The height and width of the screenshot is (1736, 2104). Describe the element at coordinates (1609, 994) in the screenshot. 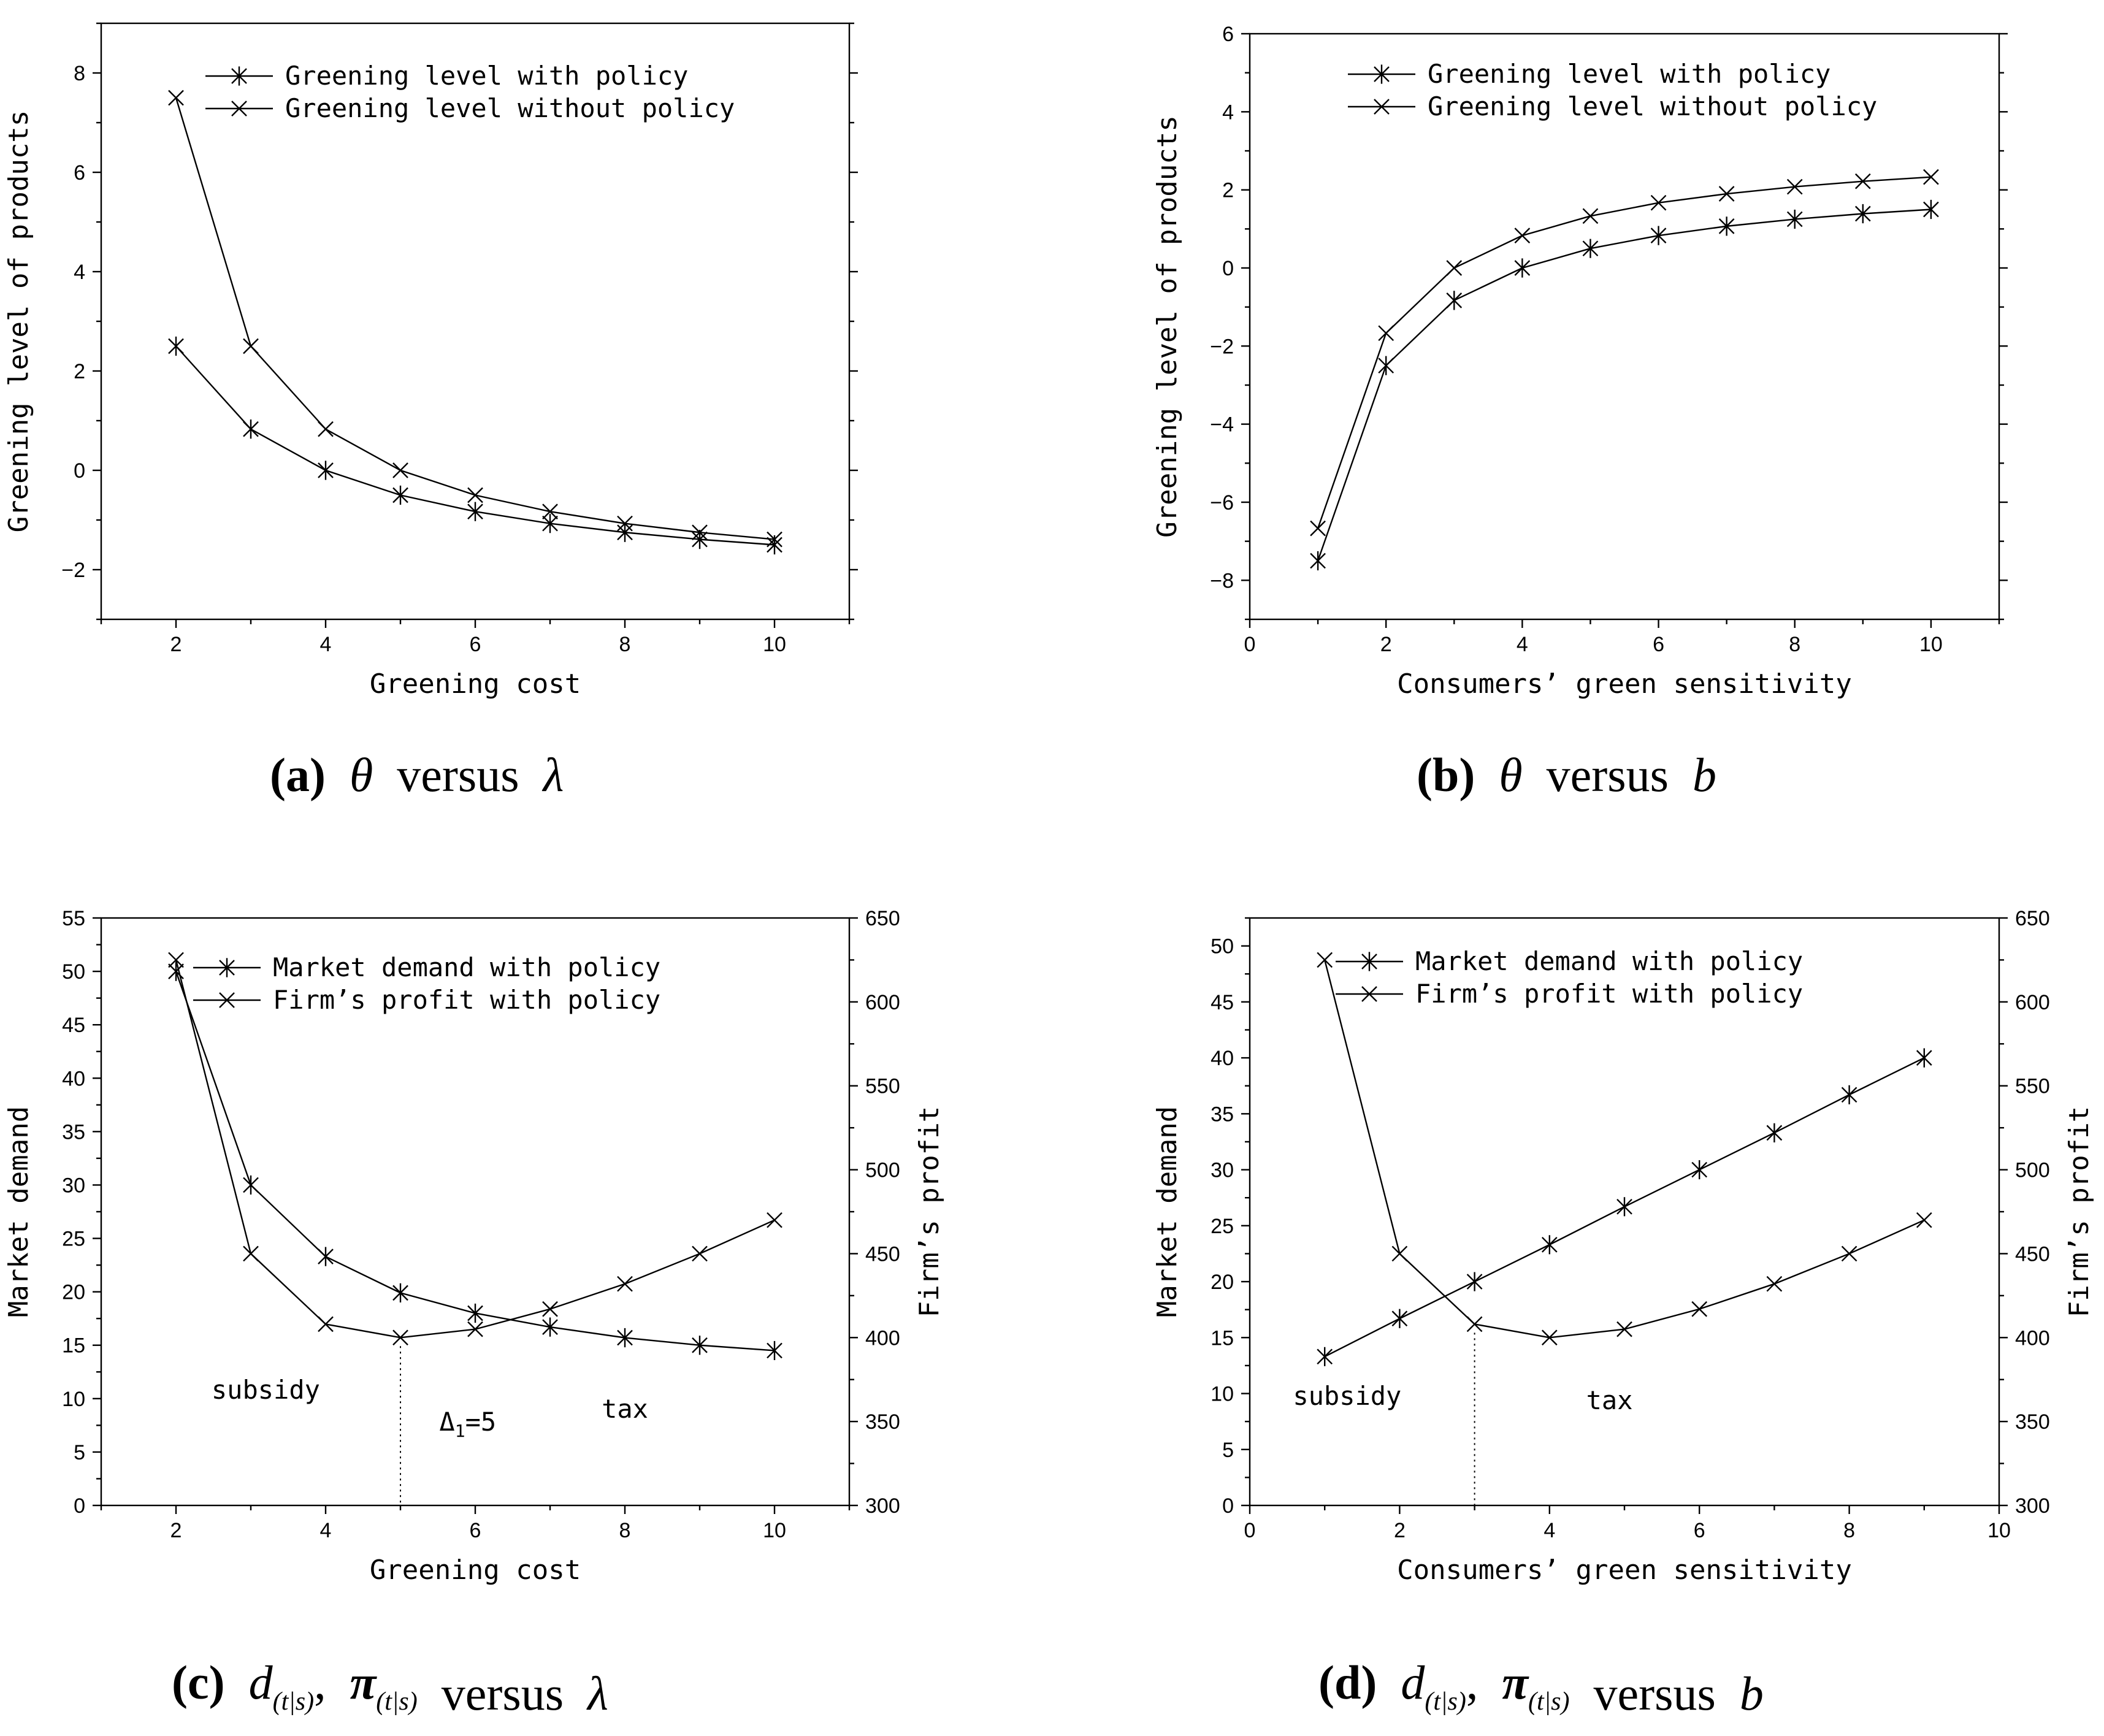

I see `legend-label-2: Firm’s profit with policy` at that location.